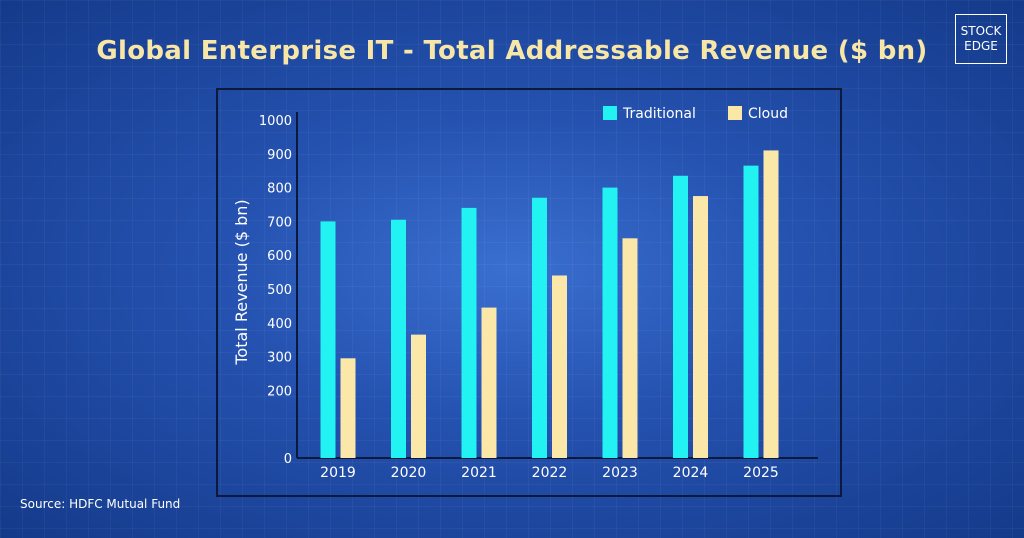 The height and width of the screenshot is (538, 1024). What do you see at coordinates (751, 311) in the screenshot?
I see `bar-traditional-2025` at bounding box center [751, 311].